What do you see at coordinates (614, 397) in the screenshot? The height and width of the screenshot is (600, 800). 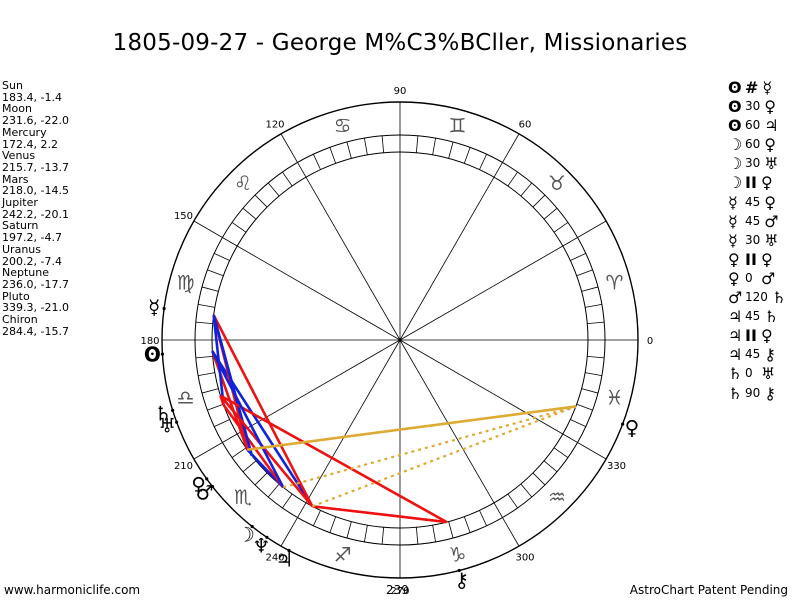 I see `pisces-icon: ♓` at bounding box center [614, 397].